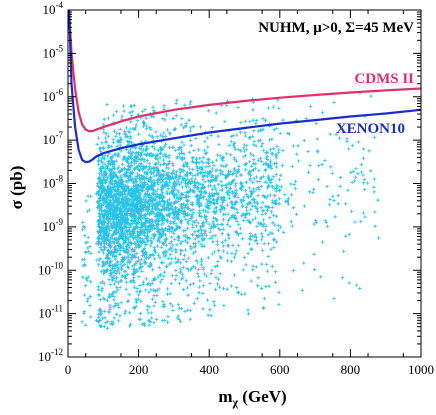 The image size is (436, 415). I want to click on x-axis-title-sub: χ, so click(235, 402).